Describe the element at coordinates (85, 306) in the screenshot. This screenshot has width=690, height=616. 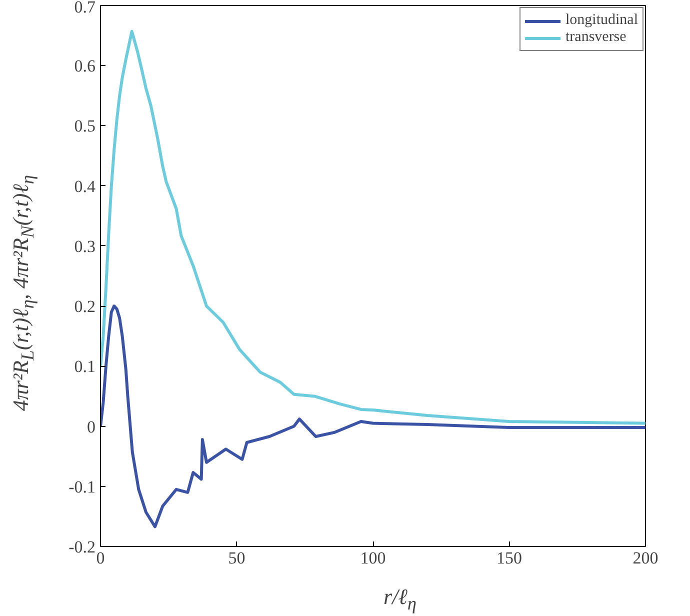
I see `y-tick-label: 0.2` at that location.